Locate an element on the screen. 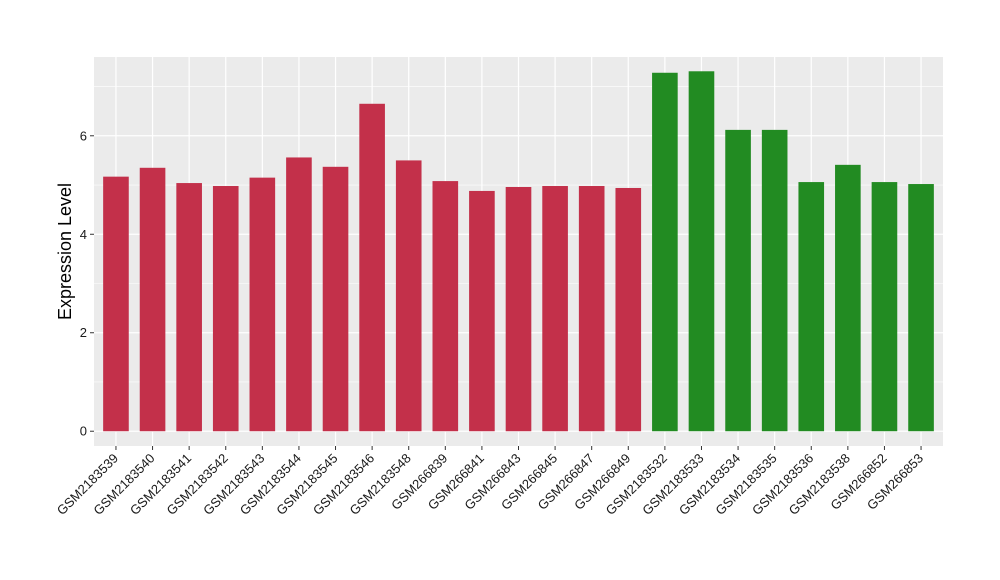 This screenshot has width=1000, height=580. bar-GSM2183543 is located at coordinates (262, 304).